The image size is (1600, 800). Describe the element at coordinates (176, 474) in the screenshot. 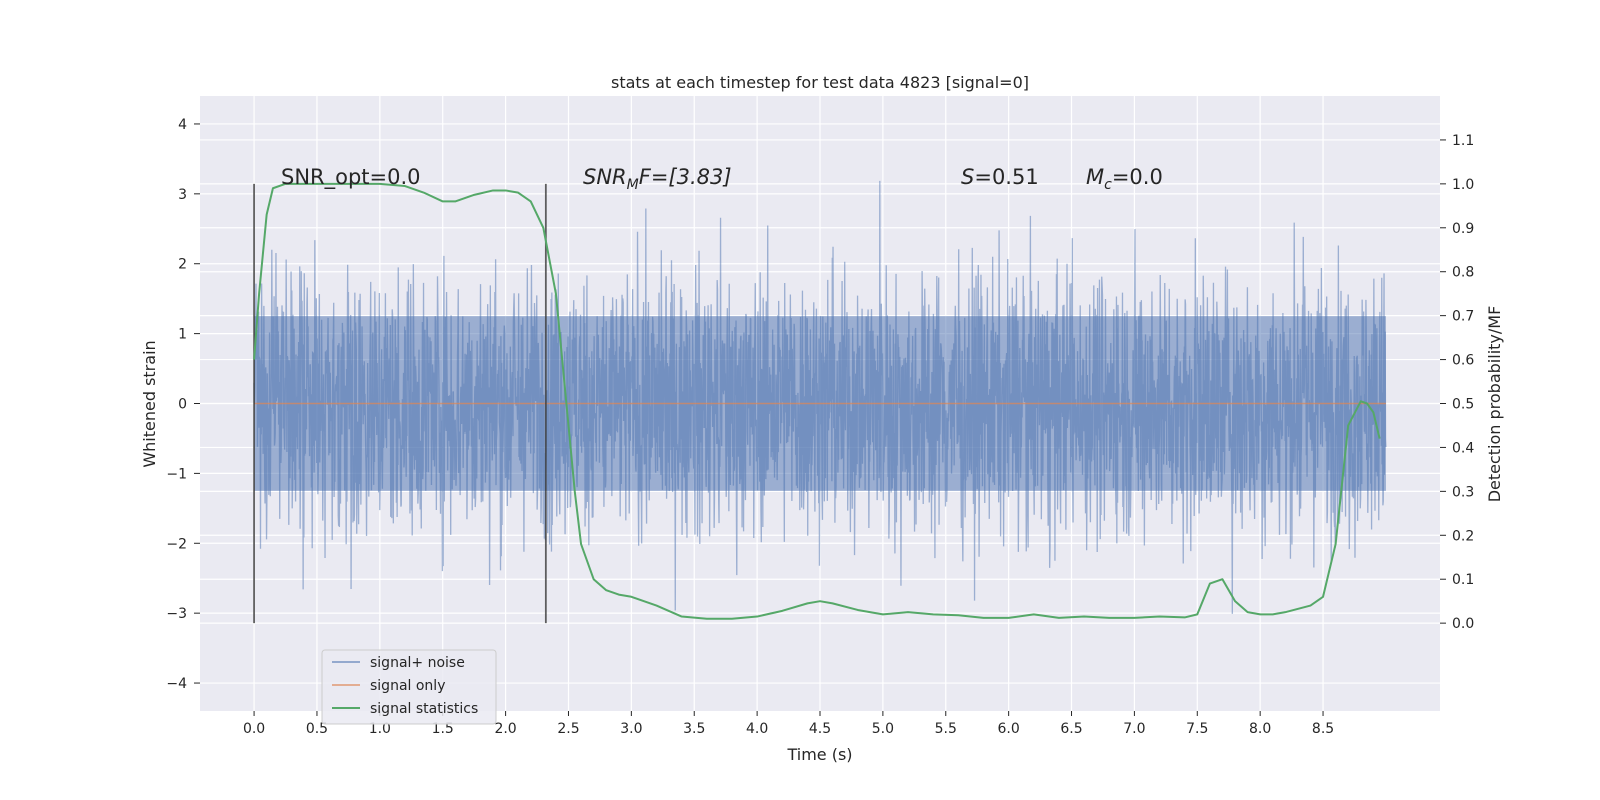

I see `y-tick-label-5: −1` at that location.